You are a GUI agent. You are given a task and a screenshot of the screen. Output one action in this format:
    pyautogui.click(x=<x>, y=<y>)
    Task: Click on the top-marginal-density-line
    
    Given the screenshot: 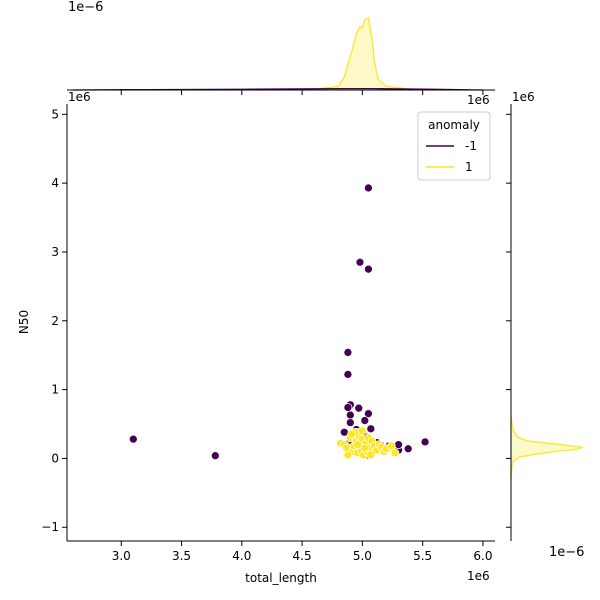 What is the action you would take?
    pyautogui.click(x=356, y=53)
    